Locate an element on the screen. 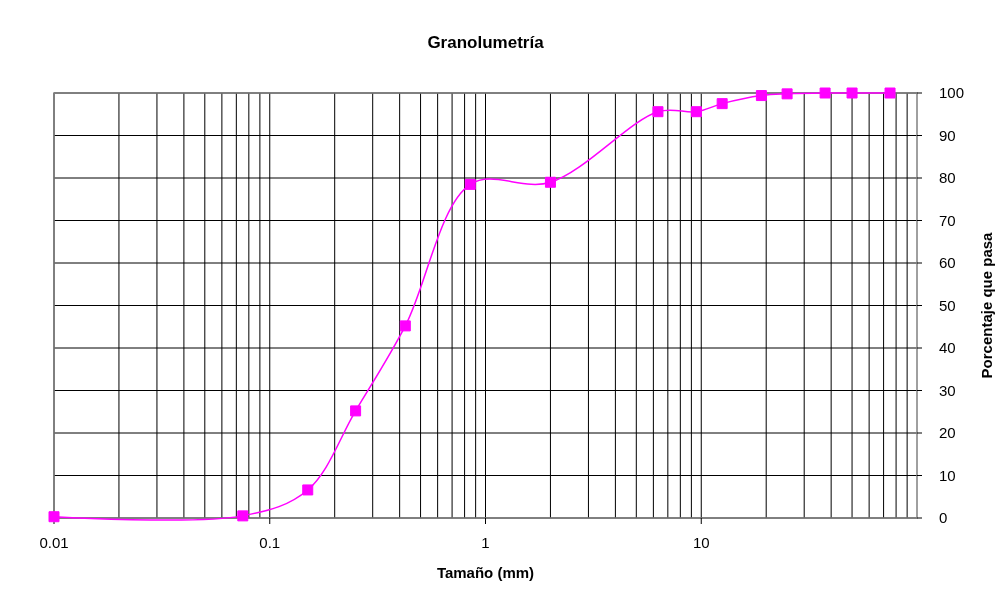  x-tick-label: 0.01 is located at coordinates (54, 542).